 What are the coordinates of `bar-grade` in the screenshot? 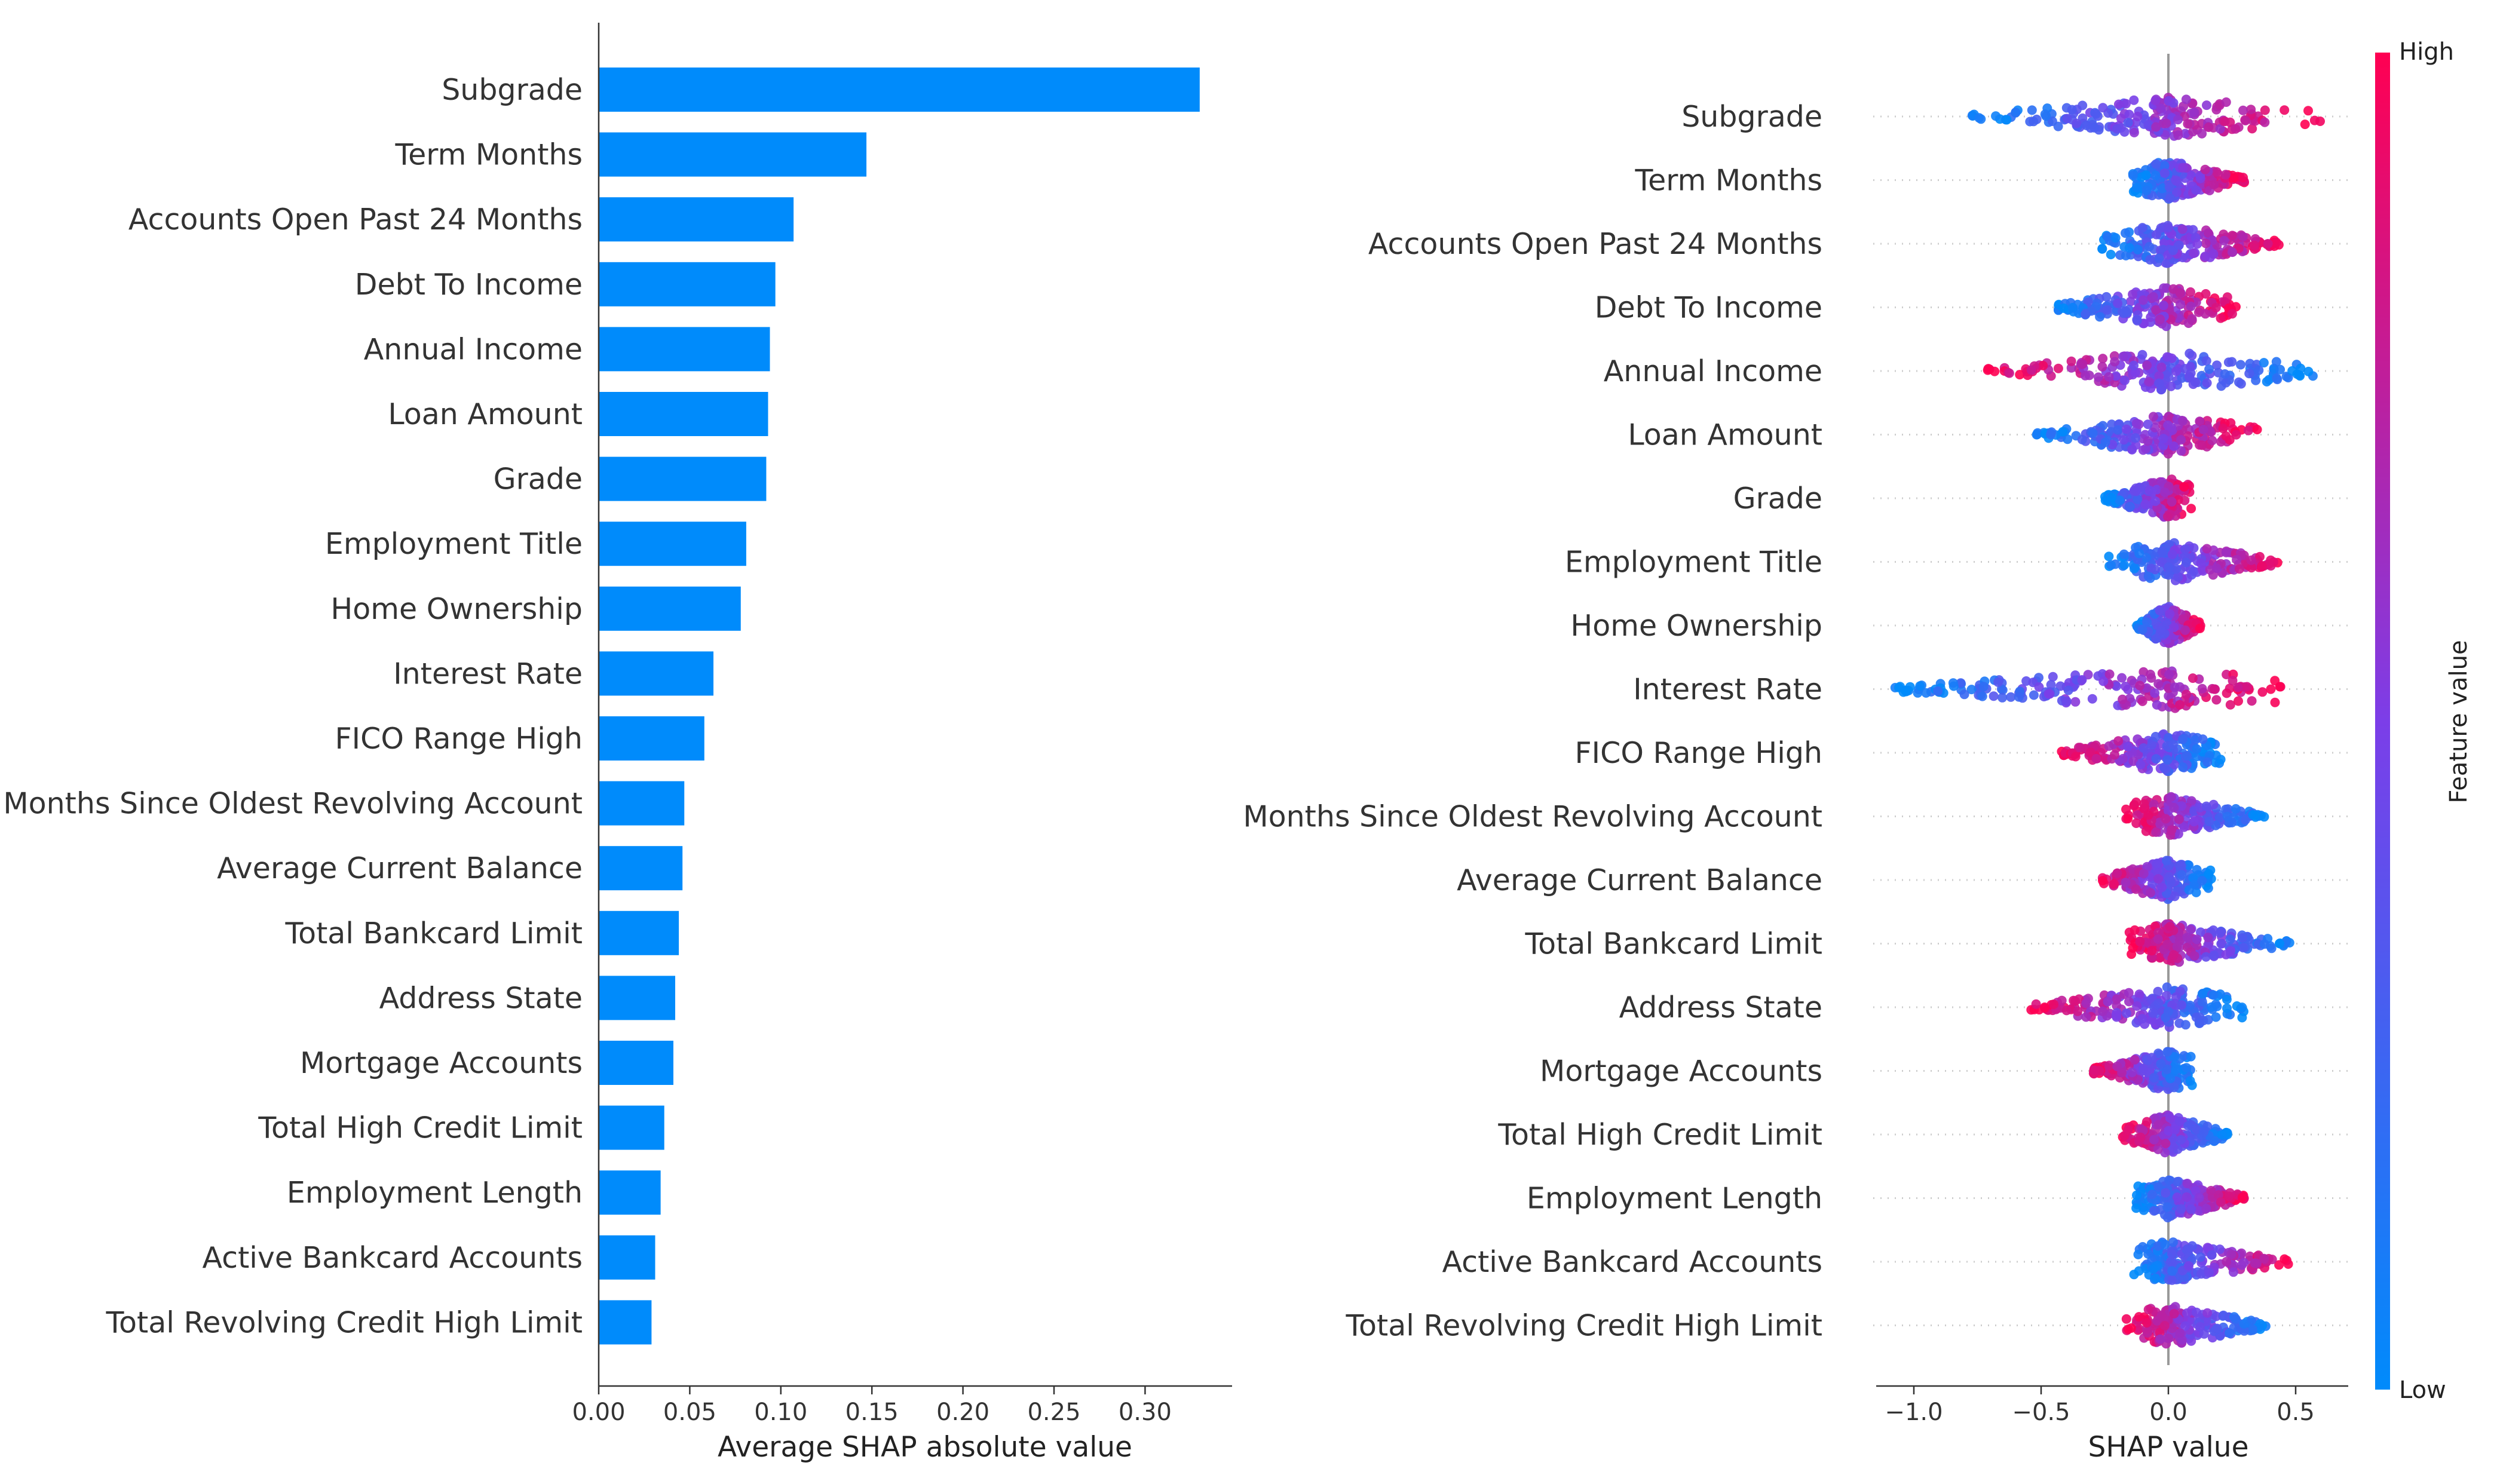 It's located at (683, 478).